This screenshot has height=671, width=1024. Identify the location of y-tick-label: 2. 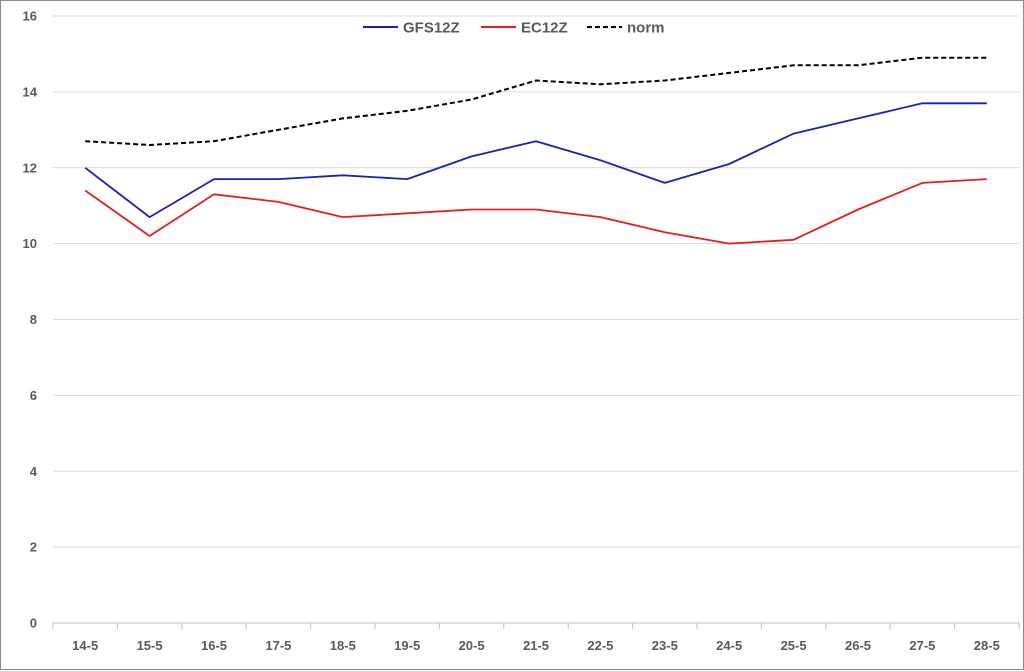
(33, 547).